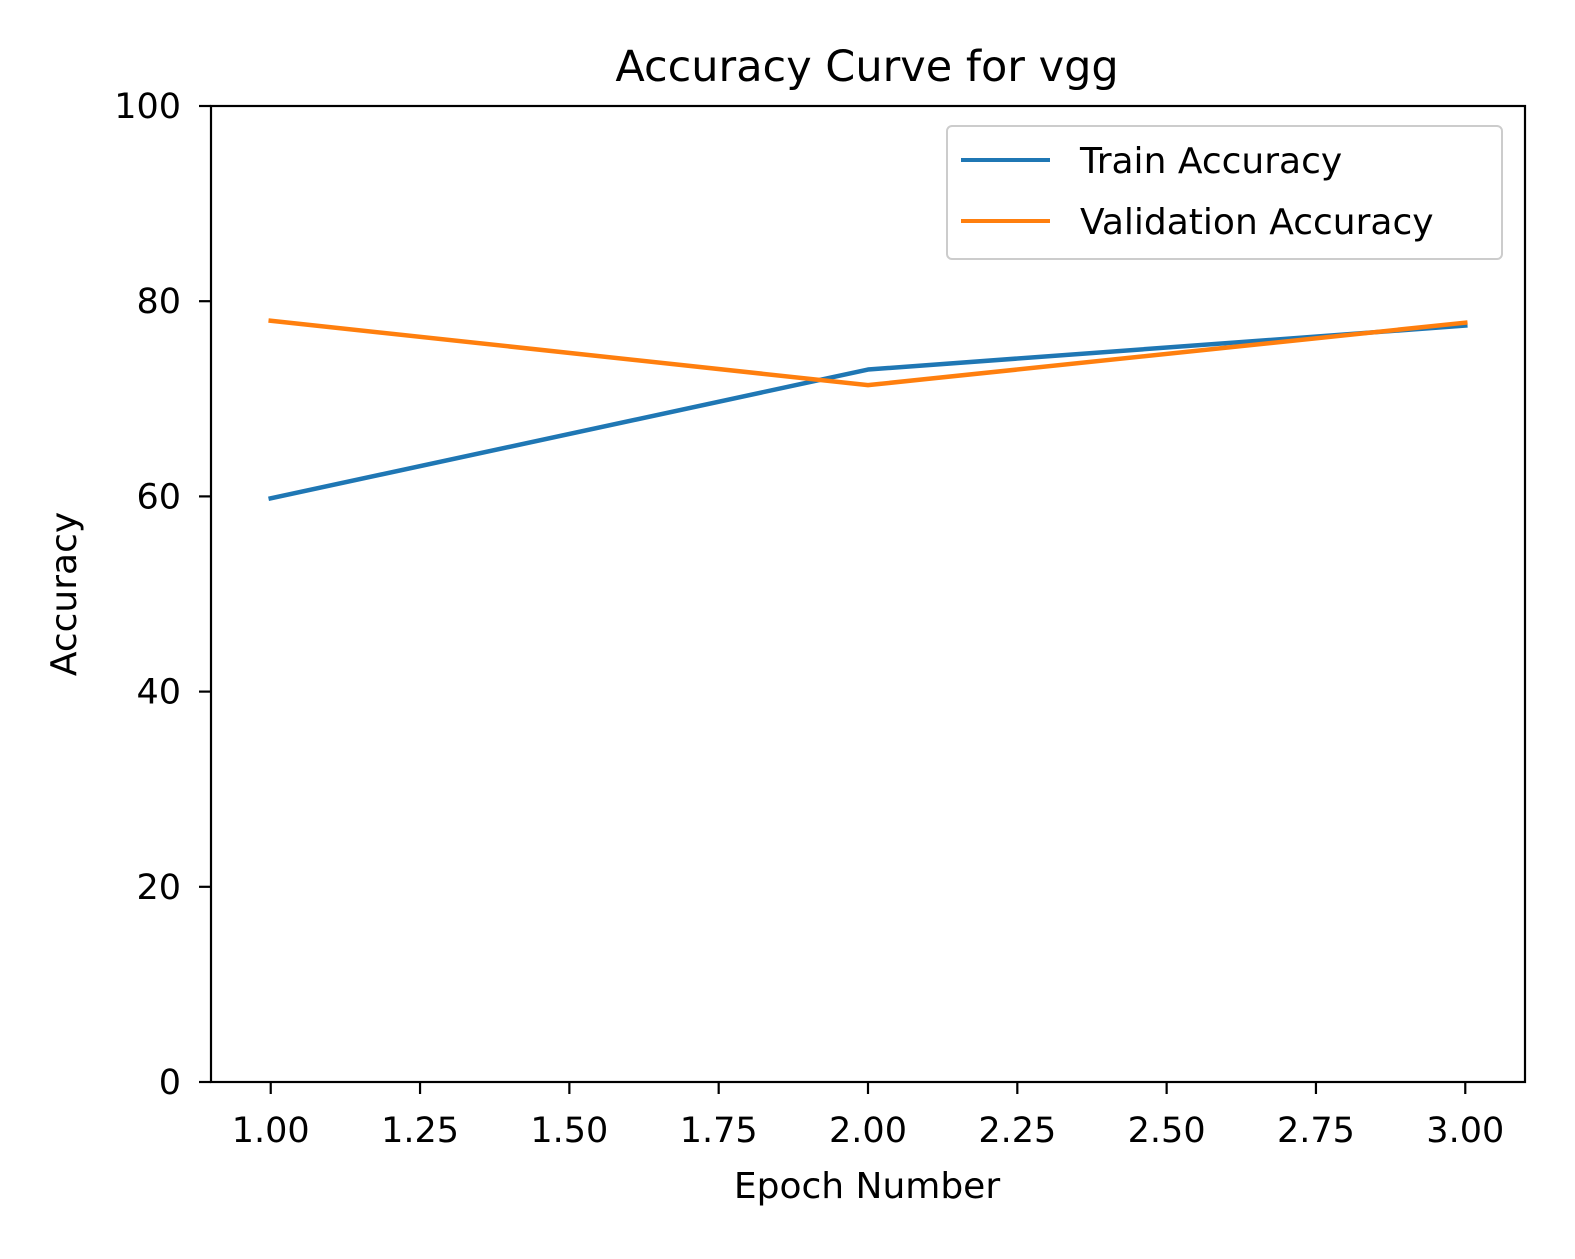 The width and height of the screenshot is (1575, 1259). What do you see at coordinates (868, 1131) in the screenshot?
I see `x-tick-label: 2.00` at bounding box center [868, 1131].